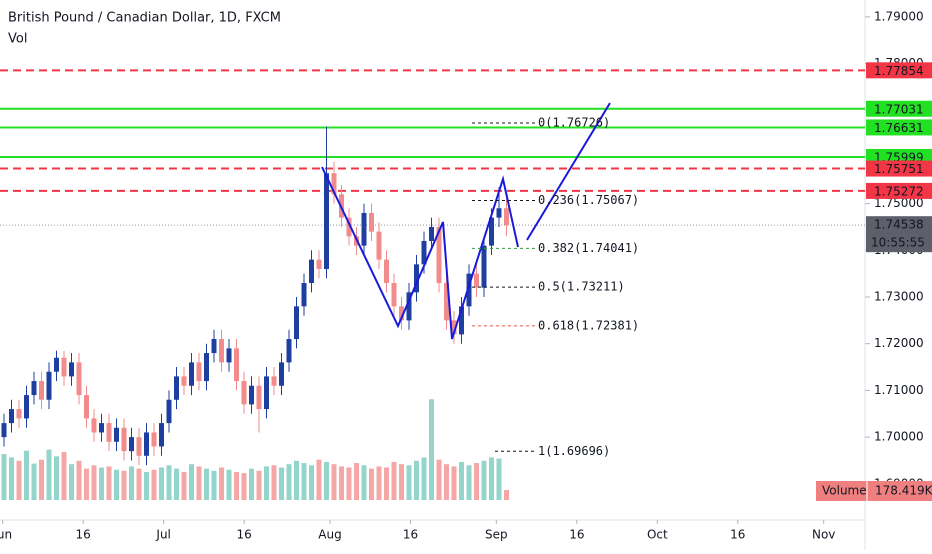 The image size is (932, 554). What do you see at coordinates (899, 390) in the screenshot?
I see `y-tick-label: 1.71000` at bounding box center [899, 390].